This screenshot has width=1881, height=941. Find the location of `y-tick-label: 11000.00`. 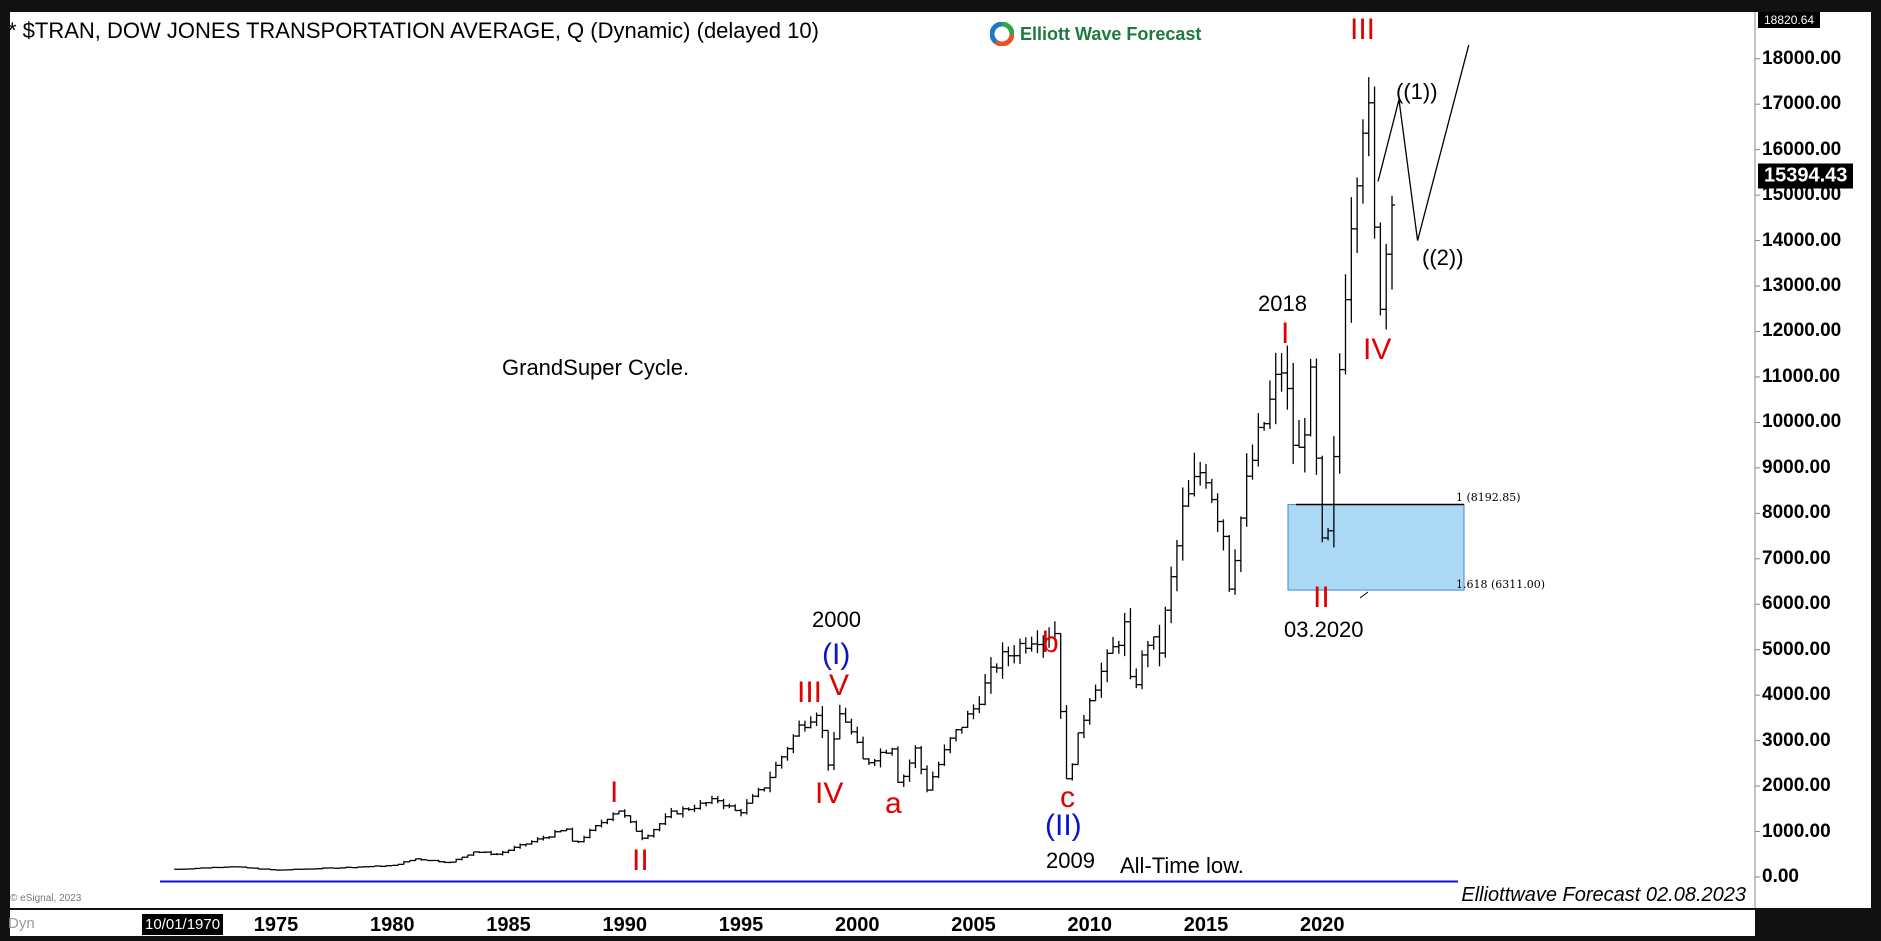

y-tick-label: 11000.00 is located at coordinates (1801, 376).